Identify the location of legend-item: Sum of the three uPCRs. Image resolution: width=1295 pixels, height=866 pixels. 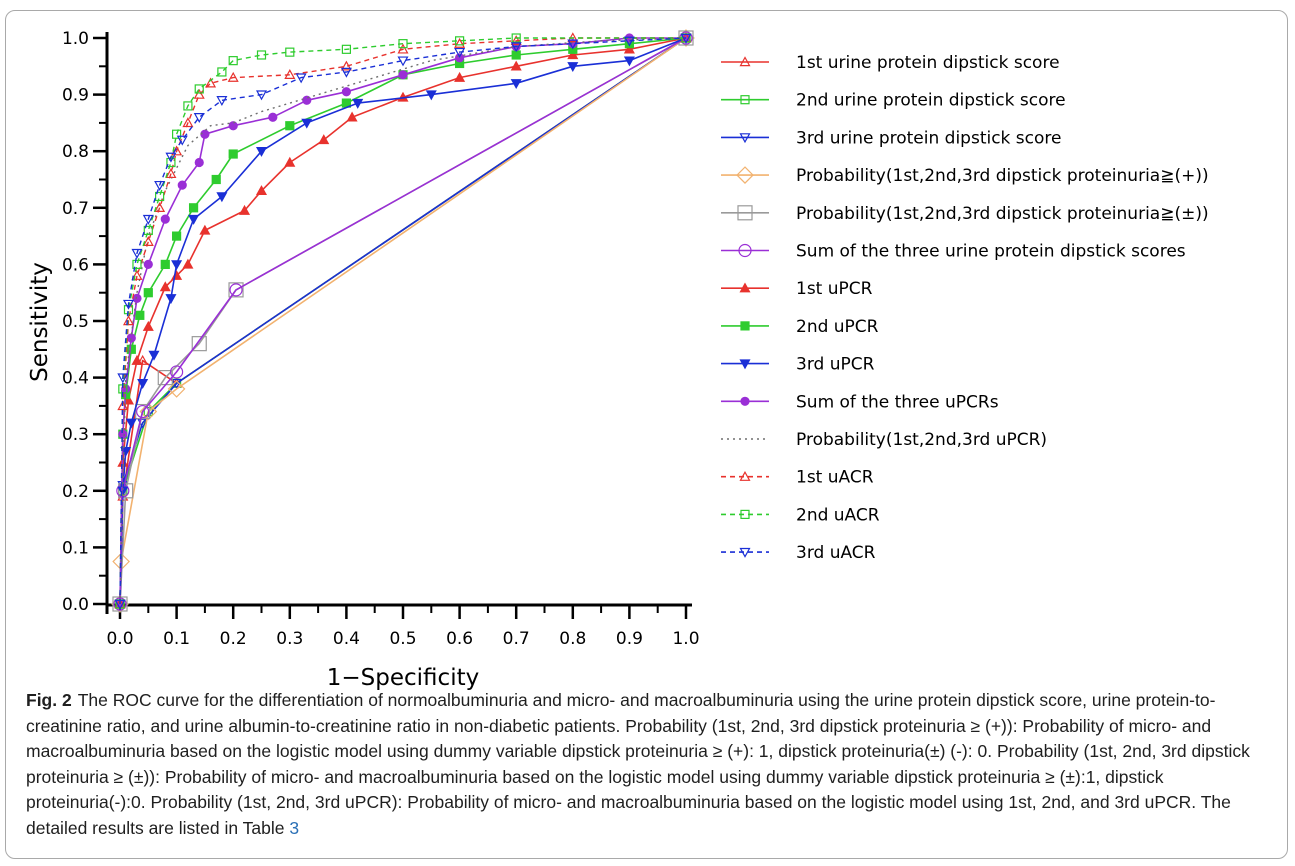
(860, 402).